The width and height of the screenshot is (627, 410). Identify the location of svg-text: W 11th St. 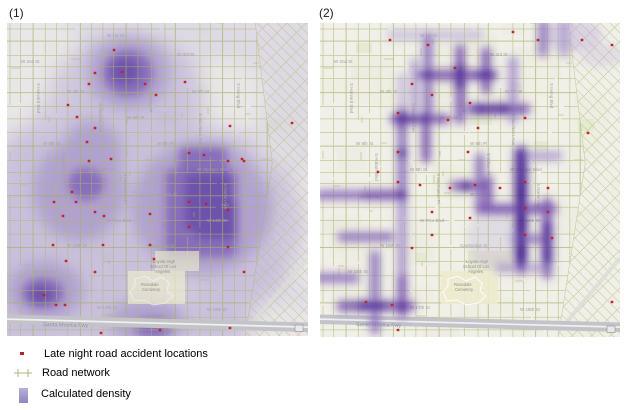
(57, 196).